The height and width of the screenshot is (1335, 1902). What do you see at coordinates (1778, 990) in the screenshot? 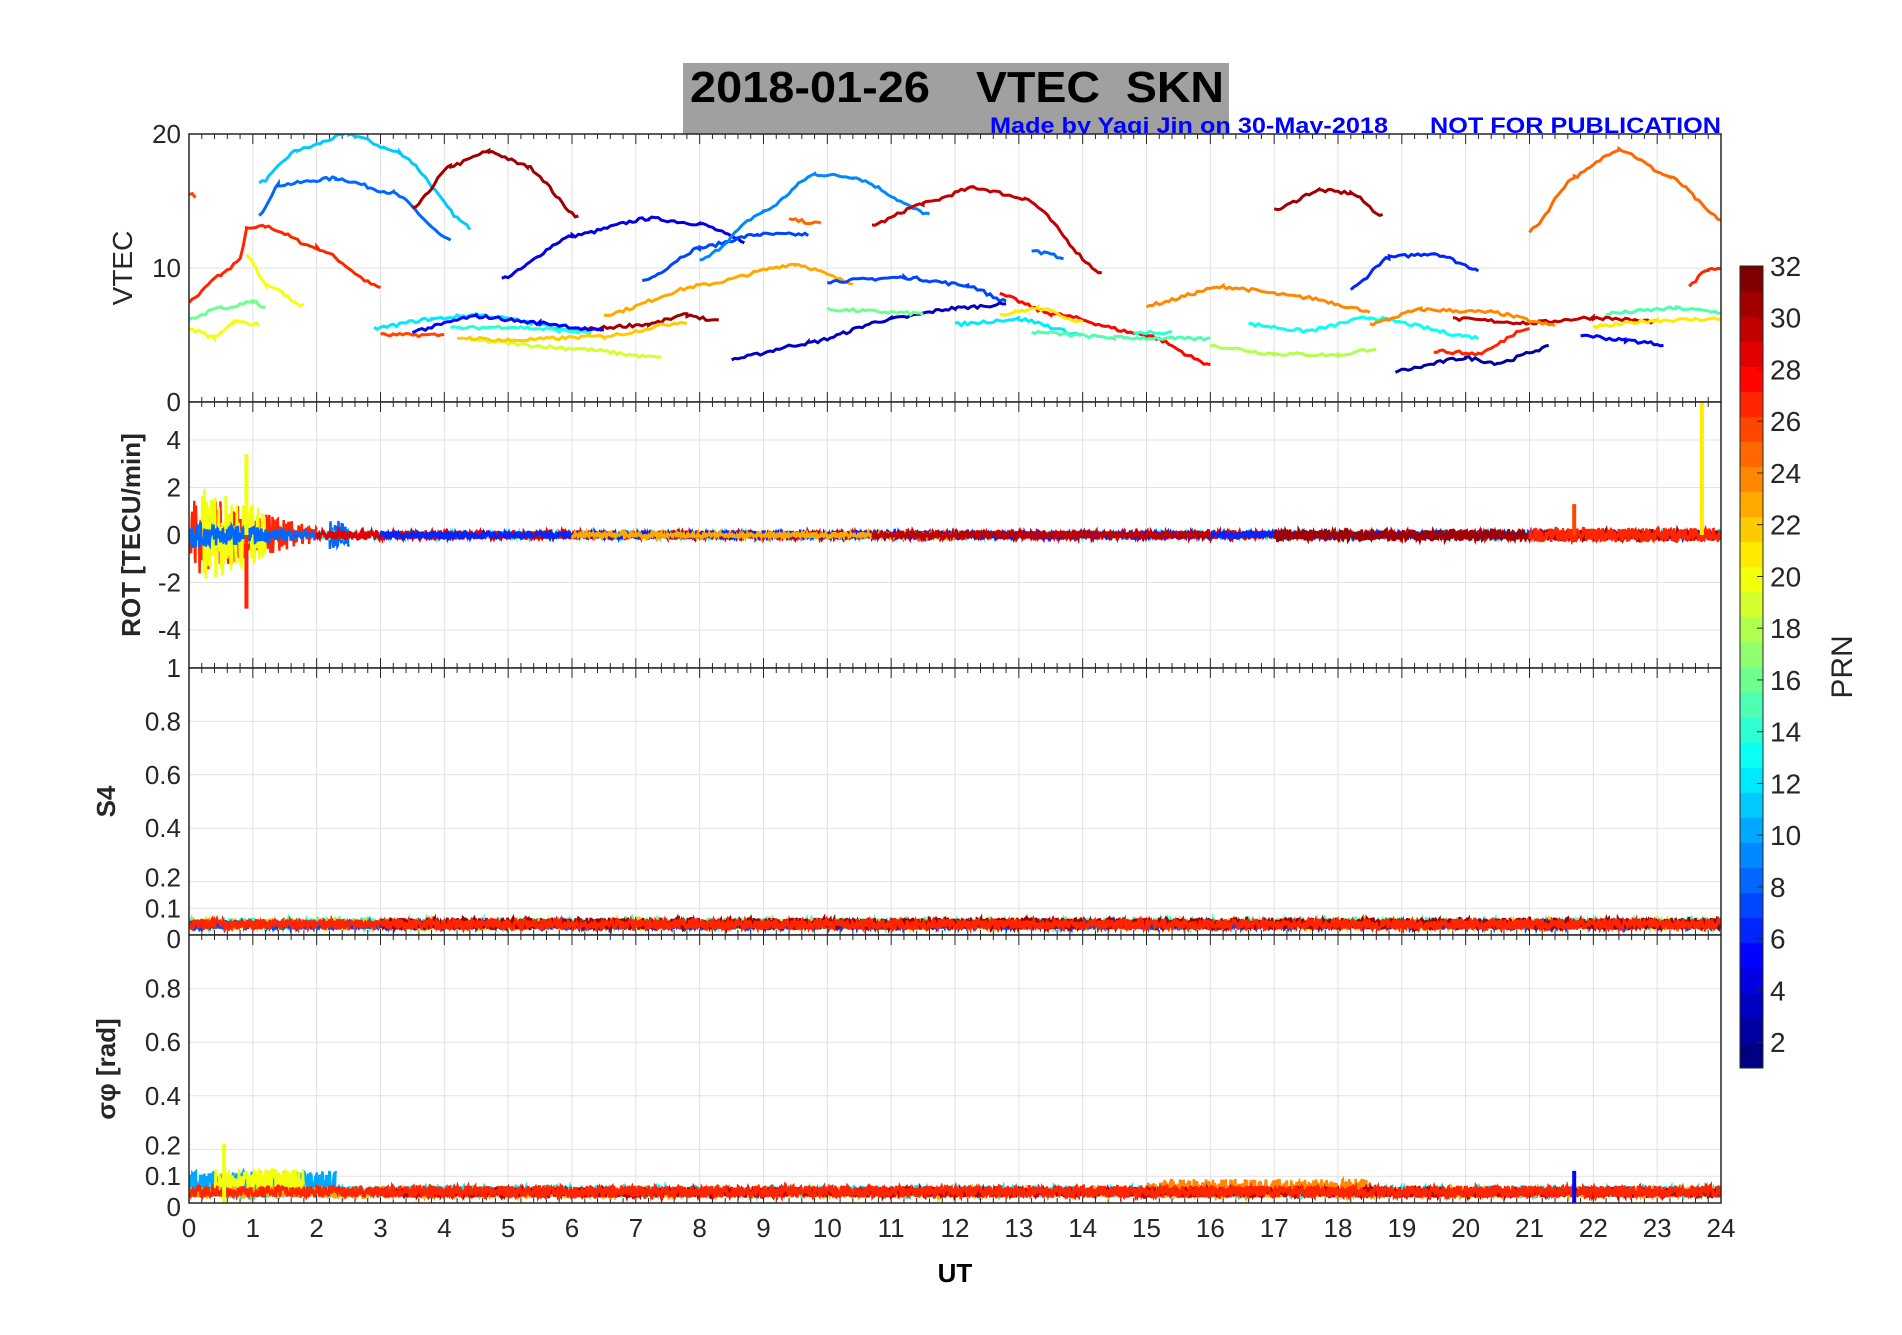
I see `colorbar-tick-label: 4` at bounding box center [1778, 990].